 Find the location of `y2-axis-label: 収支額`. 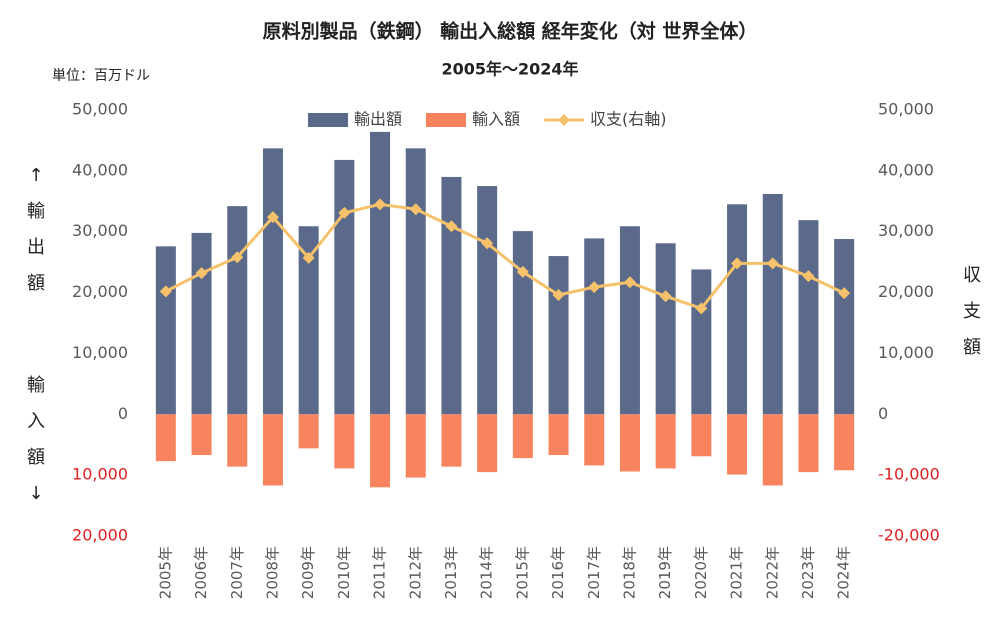

y2-axis-label: 収支額 is located at coordinates (972, 311).